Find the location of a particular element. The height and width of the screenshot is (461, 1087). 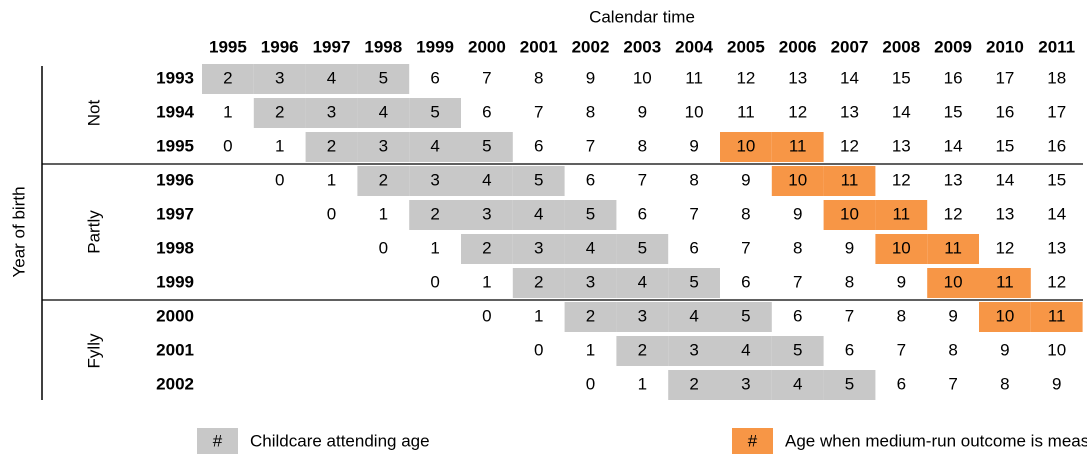

column-header: 1998 is located at coordinates (383, 46).